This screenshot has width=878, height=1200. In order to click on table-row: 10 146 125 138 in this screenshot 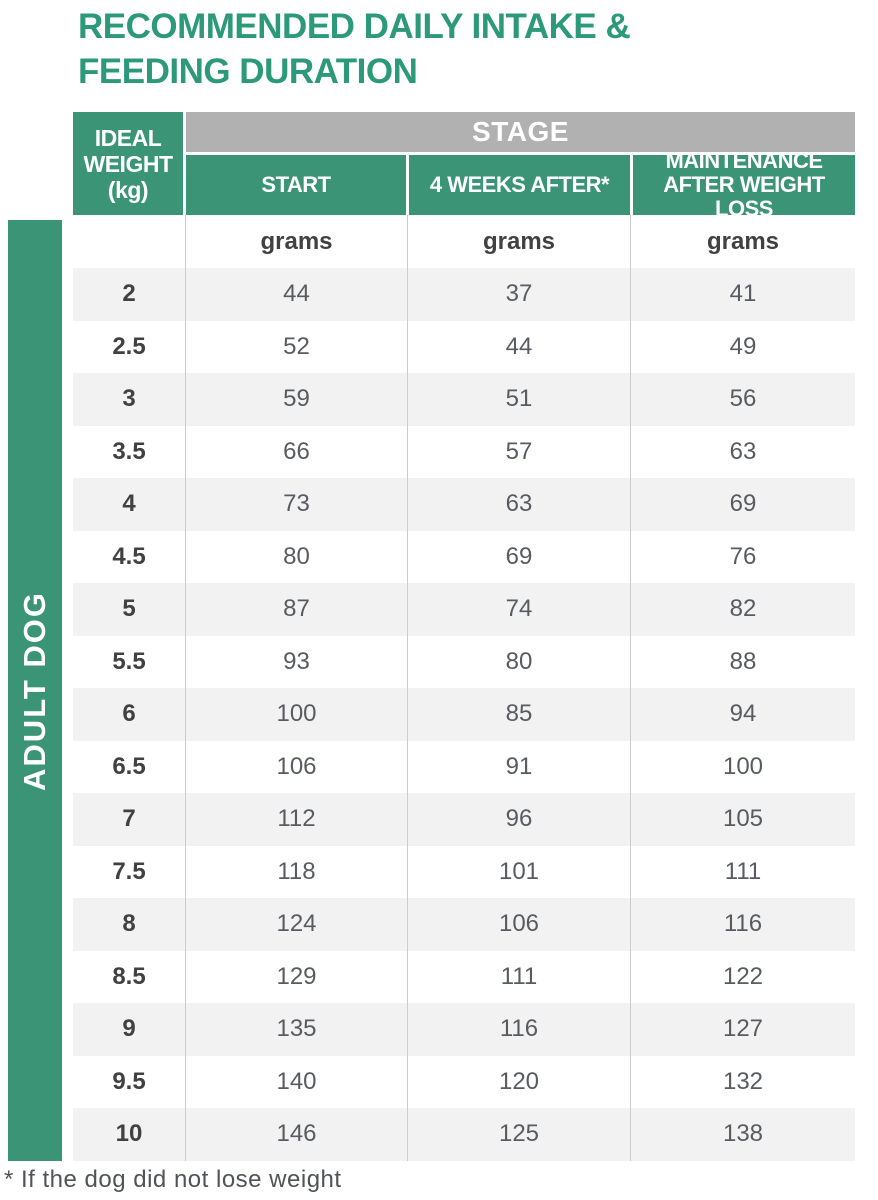, I will do `click(464, 1134)`.